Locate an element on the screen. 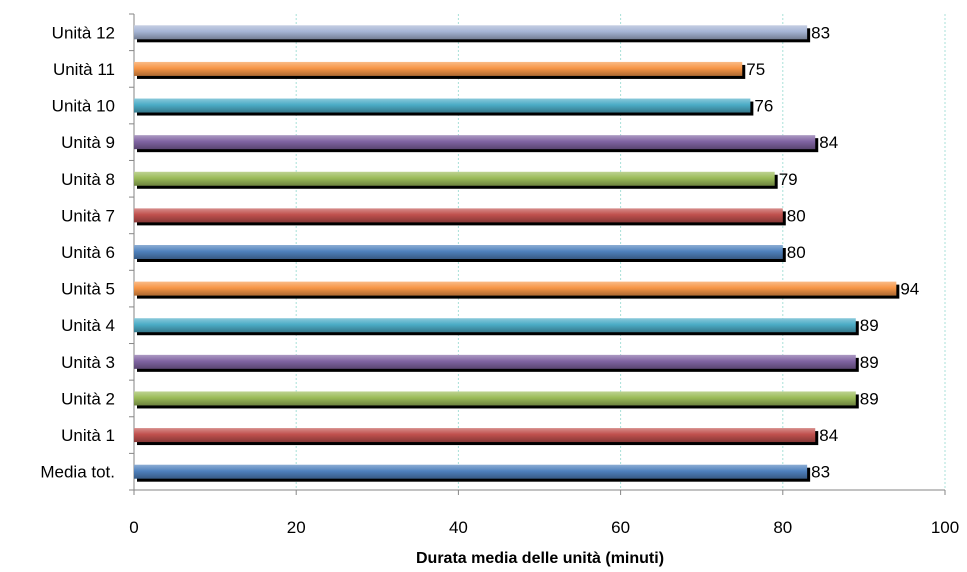 Image resolution: width=967 pixels, height=572 pixels. category-label: Unità 8 is located at coordinates (88, 179).